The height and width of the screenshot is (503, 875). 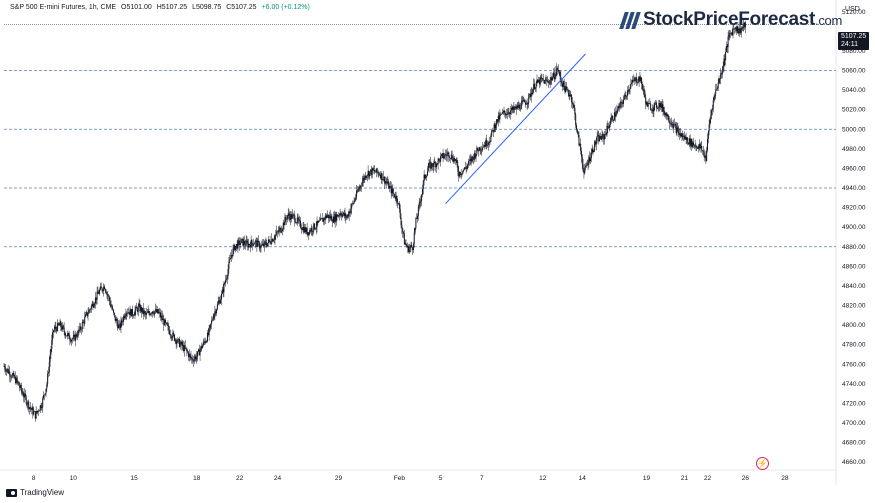 What do you see at coordinates (854, 51) in the screenshot?
I see `y-tick-label: 5080.00` at bounding box center [854, 51].